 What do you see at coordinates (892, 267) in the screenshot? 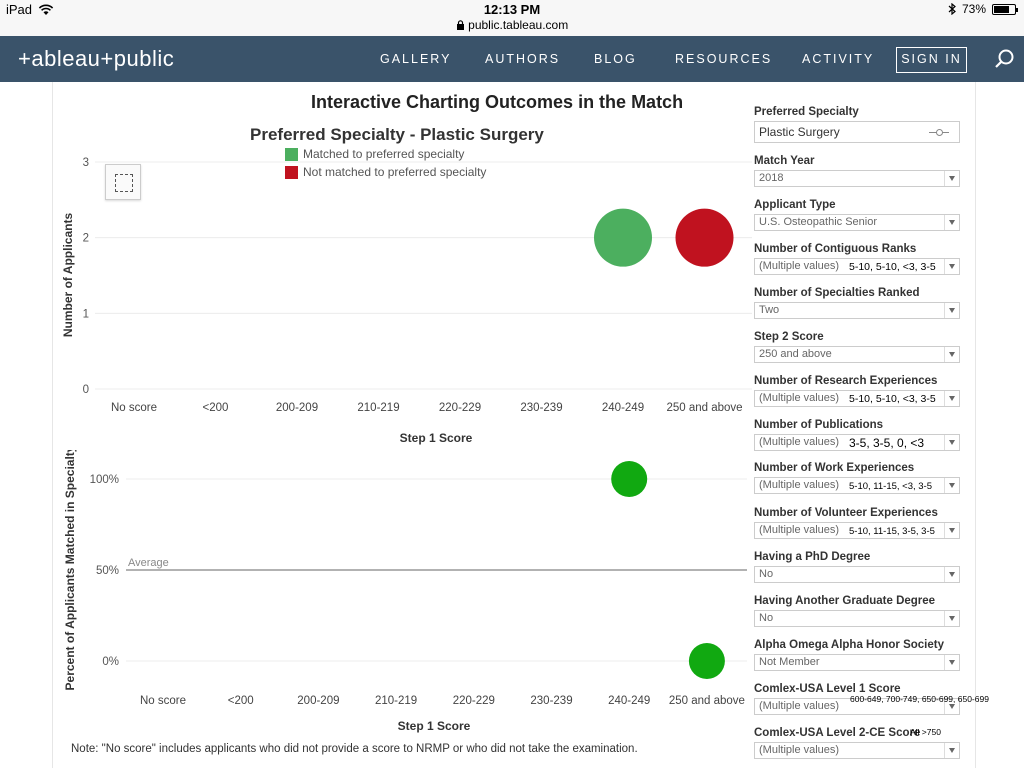
I see `filter-overlay-note: 5-10, 5-10, <3, 3-5` at bounding box center [892, 267].